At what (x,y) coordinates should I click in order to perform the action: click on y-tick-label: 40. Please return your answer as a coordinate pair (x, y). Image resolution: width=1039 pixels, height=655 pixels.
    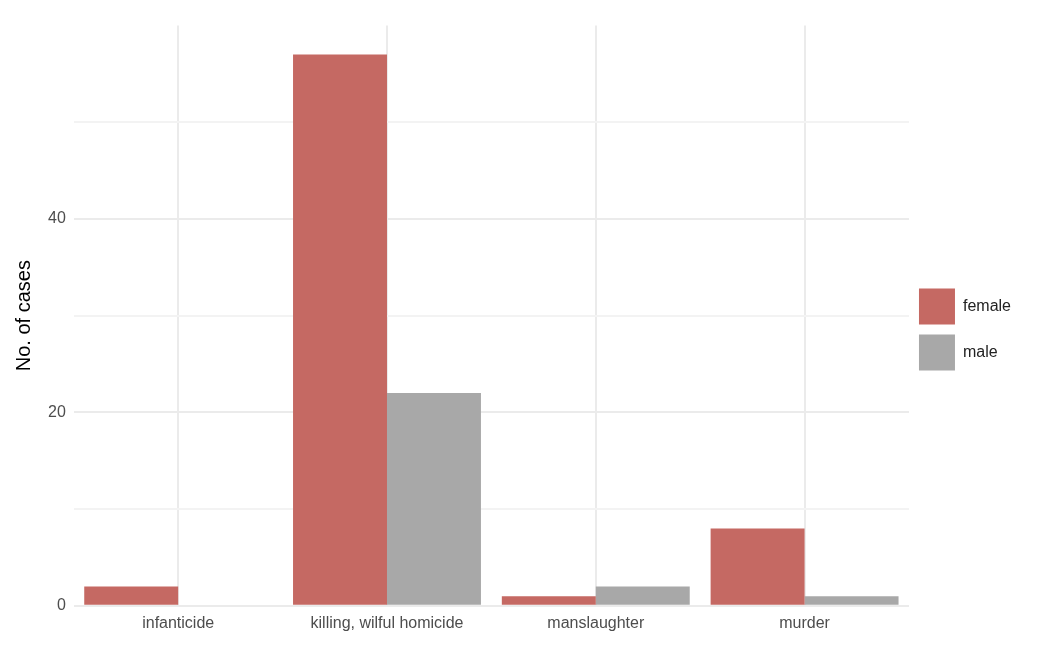
    Looking at the image, I should click on (57, 218).